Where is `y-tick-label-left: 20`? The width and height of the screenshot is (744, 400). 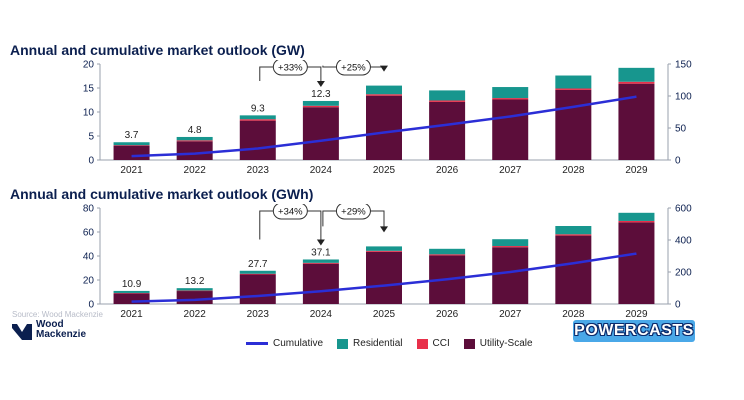
y-tick-label-left: 20 is located at coordinates (89, 281).